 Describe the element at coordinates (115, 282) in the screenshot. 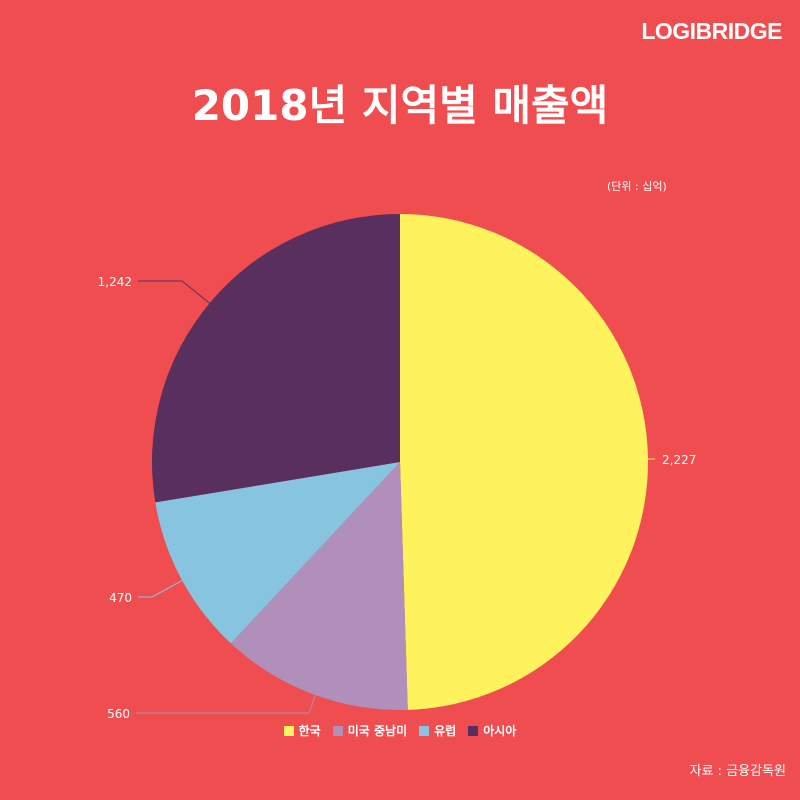

I see `data-label: 1,242` at that location.